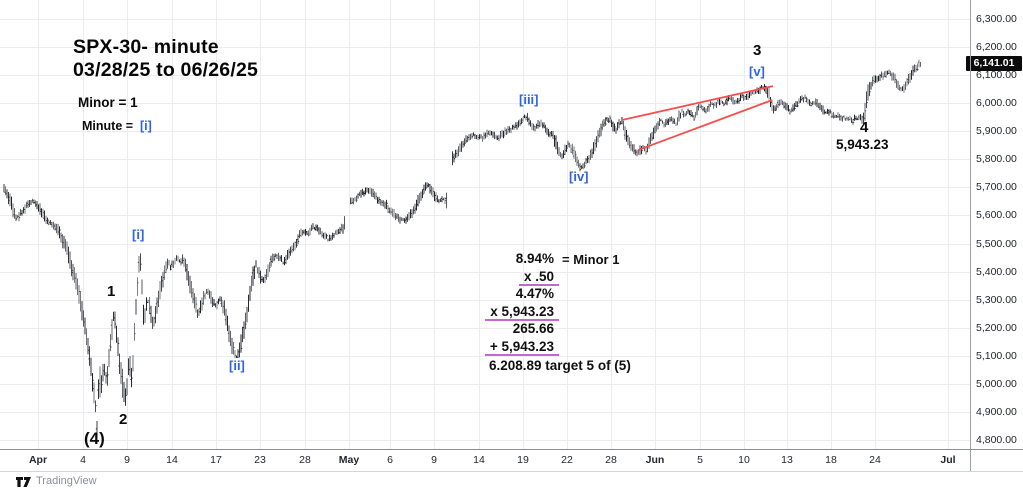 The height and width of the screenshot is (493, 1023). I want to click on wave-label-ii: [ii], so click(237, 365).